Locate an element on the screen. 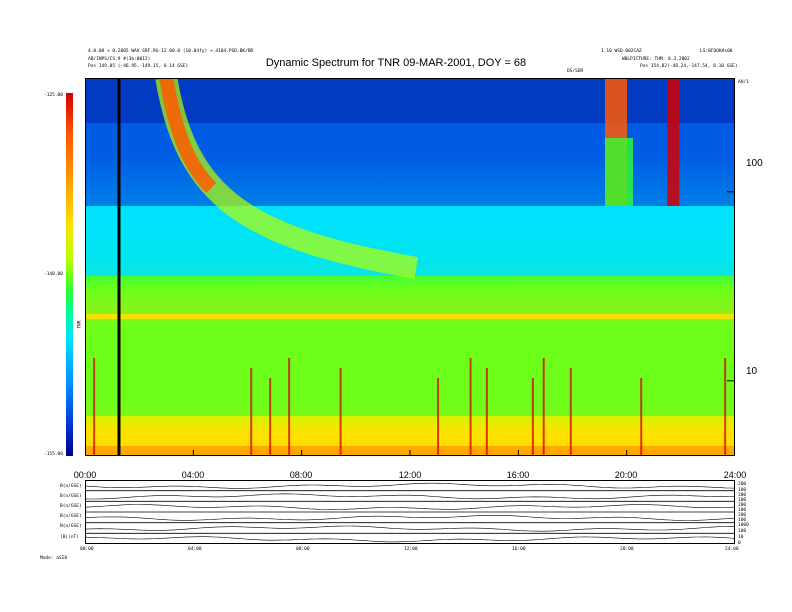 Image resolution: width=792 pixels, height=612 pixels. corner-label: AH/1 is located at coordinates (743, 82).